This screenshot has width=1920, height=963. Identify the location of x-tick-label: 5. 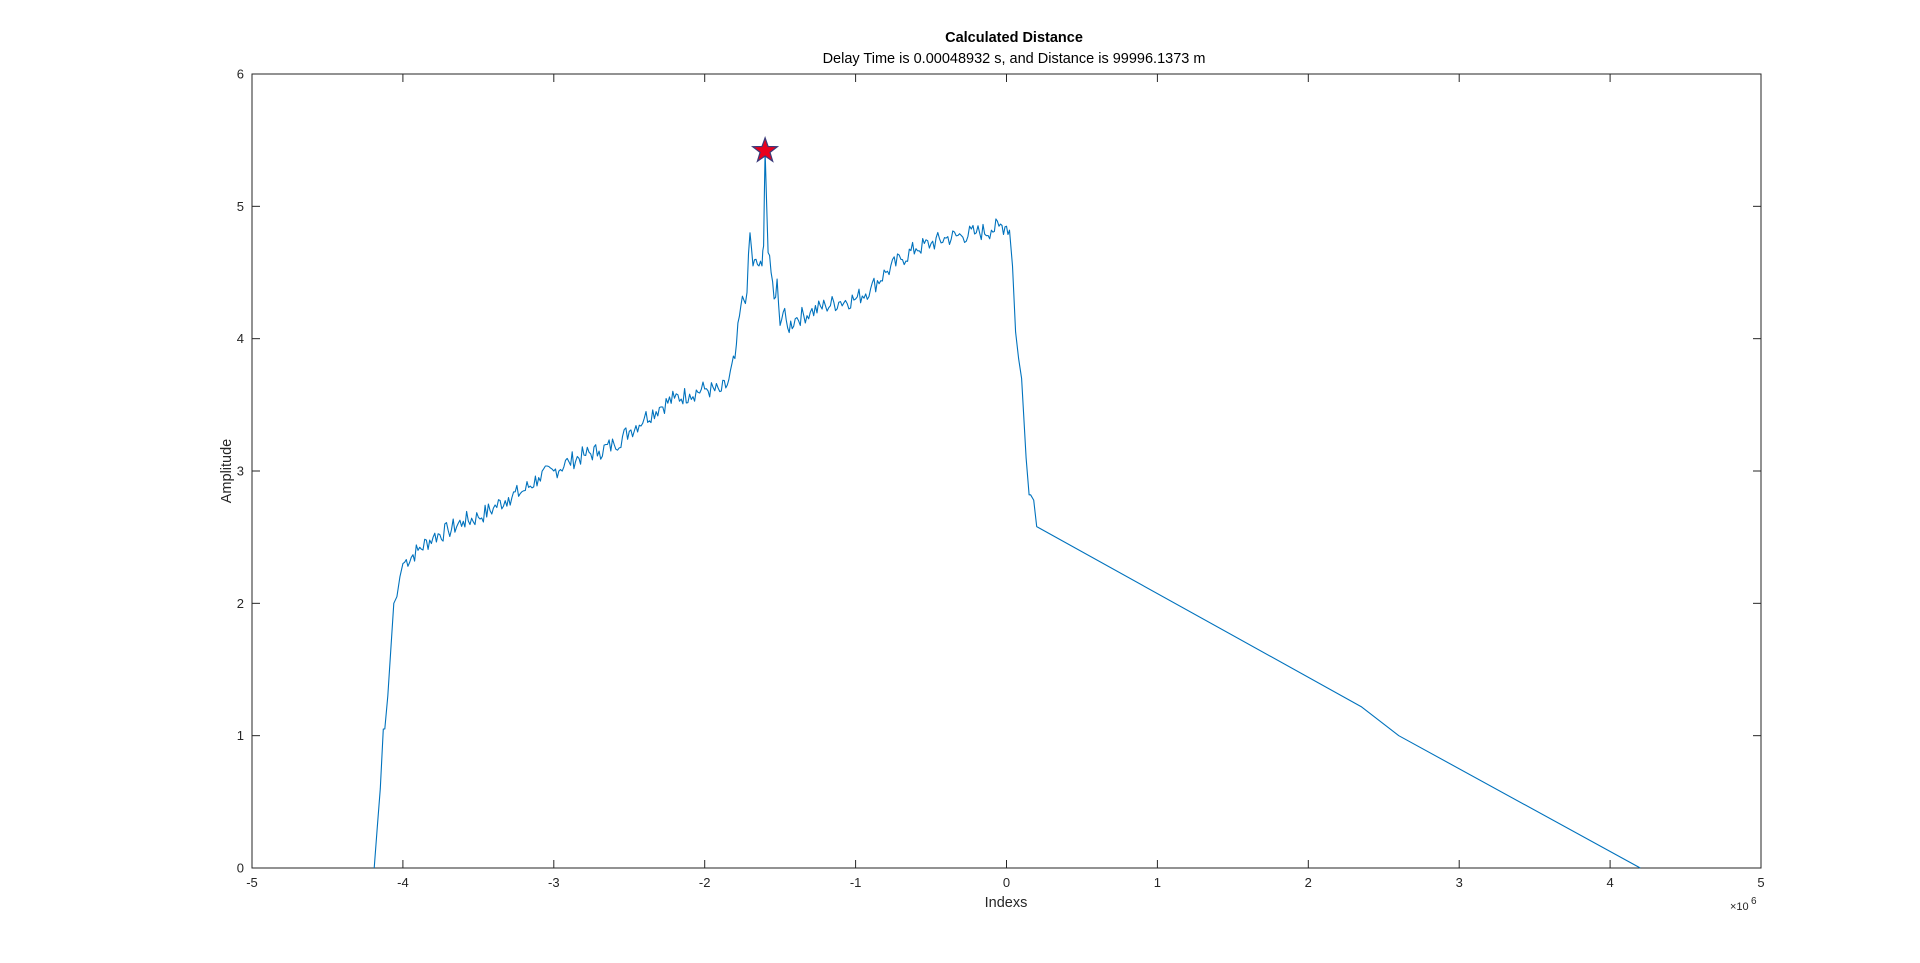
(1760, 882).